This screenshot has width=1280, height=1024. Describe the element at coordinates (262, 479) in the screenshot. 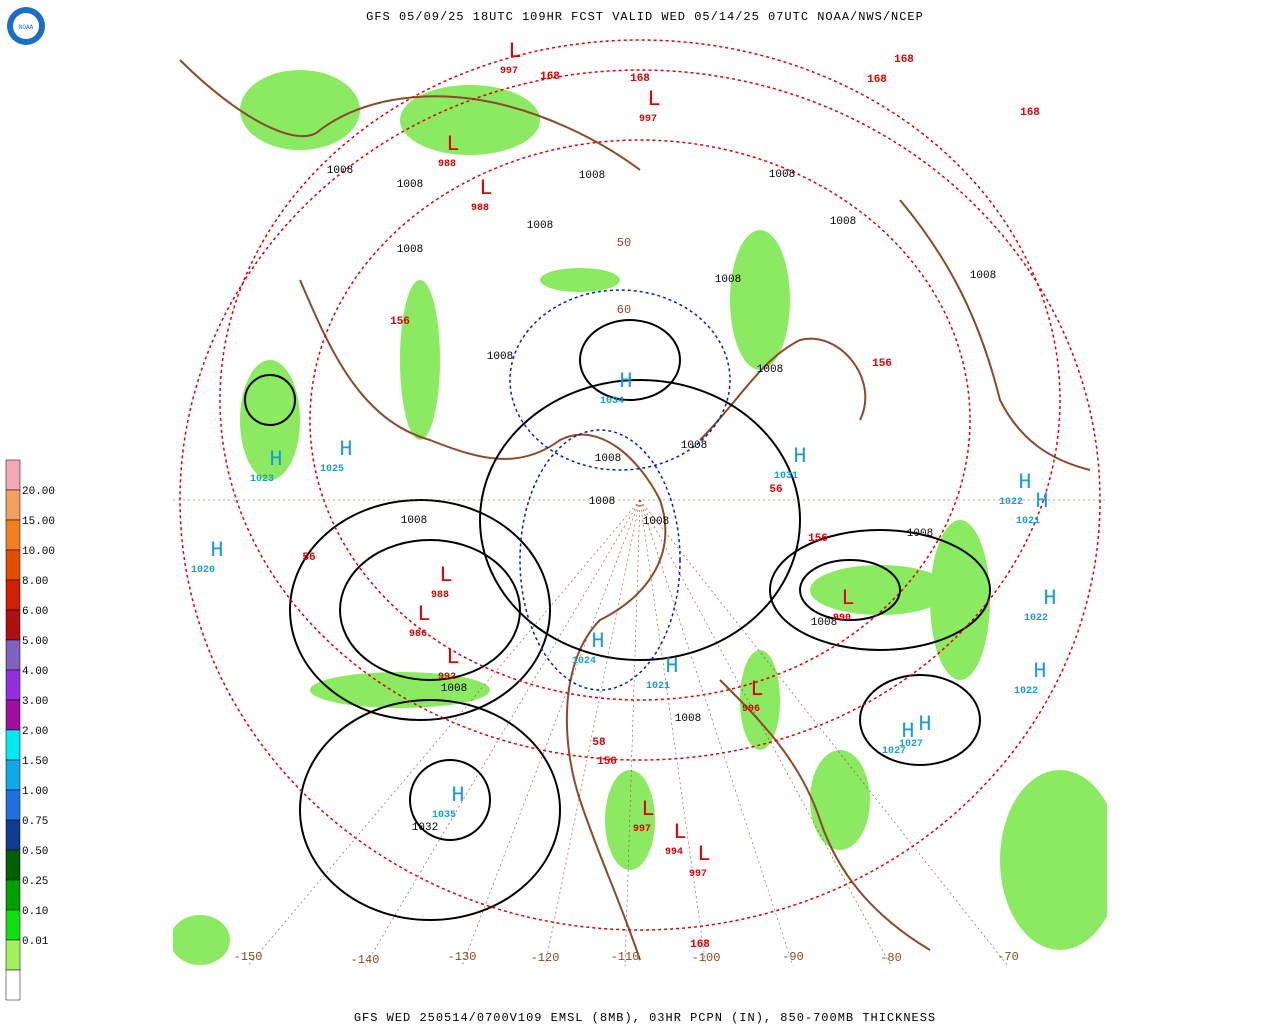

I see `high-value: 1023` at that location.